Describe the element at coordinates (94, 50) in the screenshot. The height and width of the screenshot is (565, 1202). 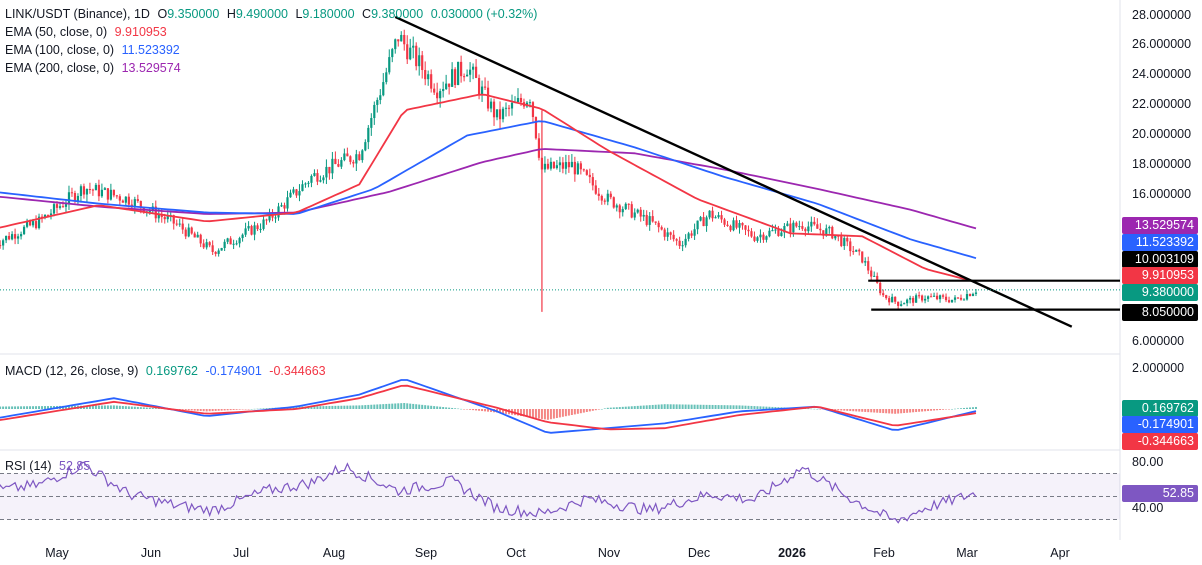
I see `ema100-legend: EMA (100, close, 0) 11.523392` at that location.